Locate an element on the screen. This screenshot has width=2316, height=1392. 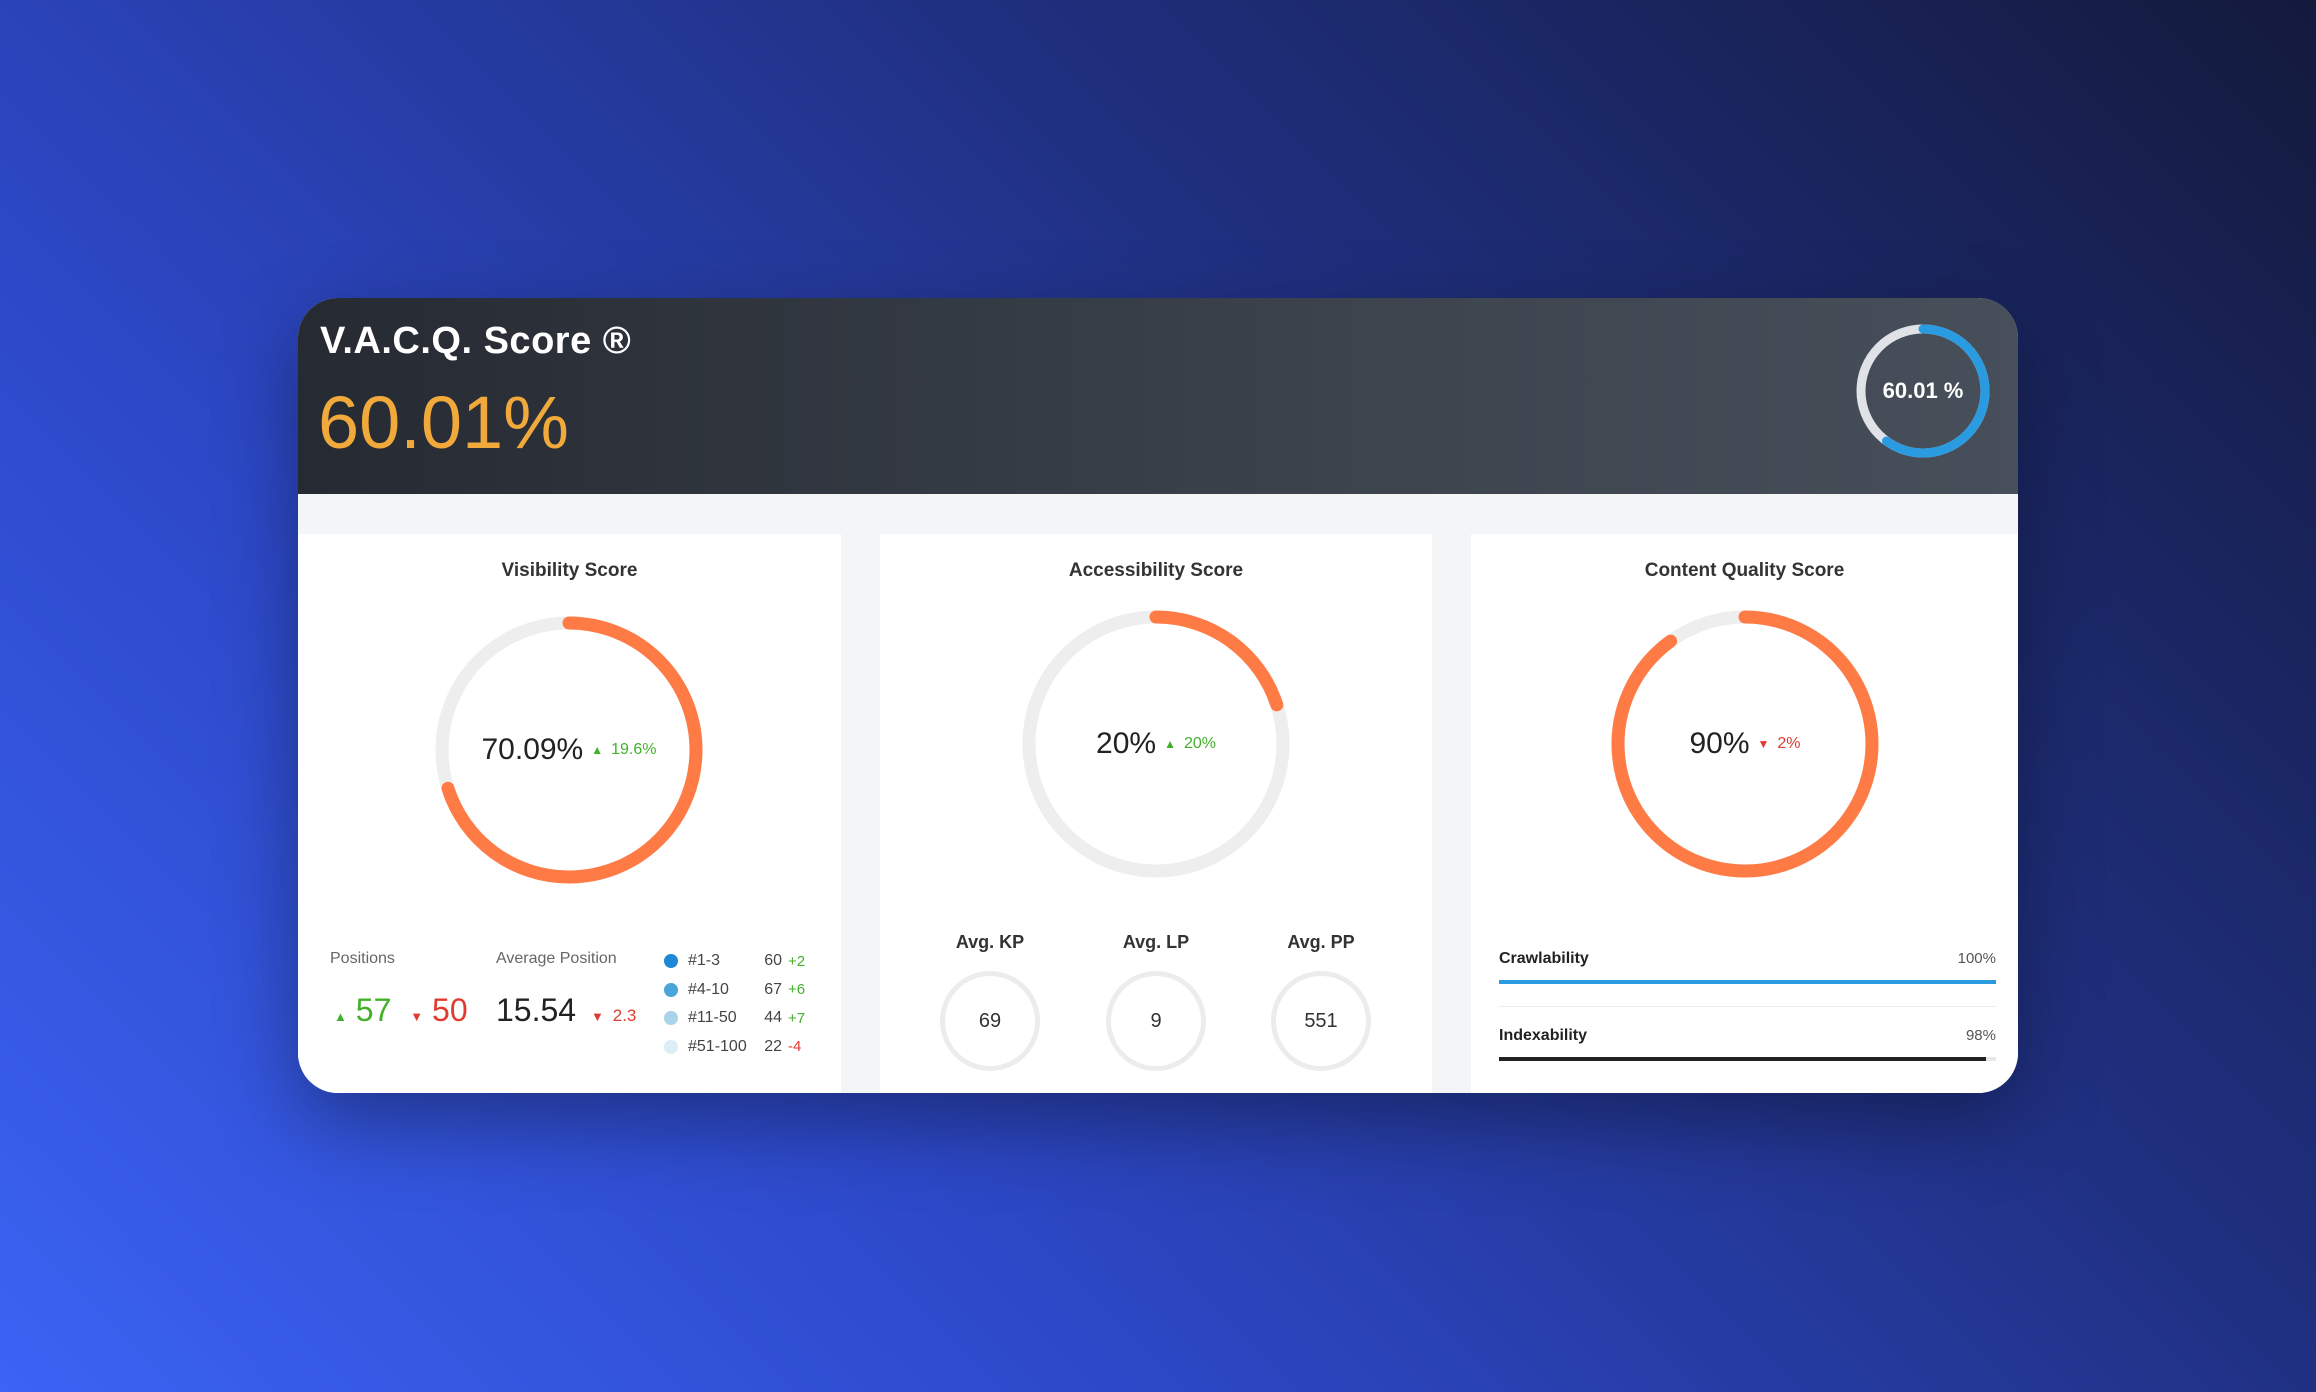
content-quality-delta: 2% is located at coordinates (1789, 743).